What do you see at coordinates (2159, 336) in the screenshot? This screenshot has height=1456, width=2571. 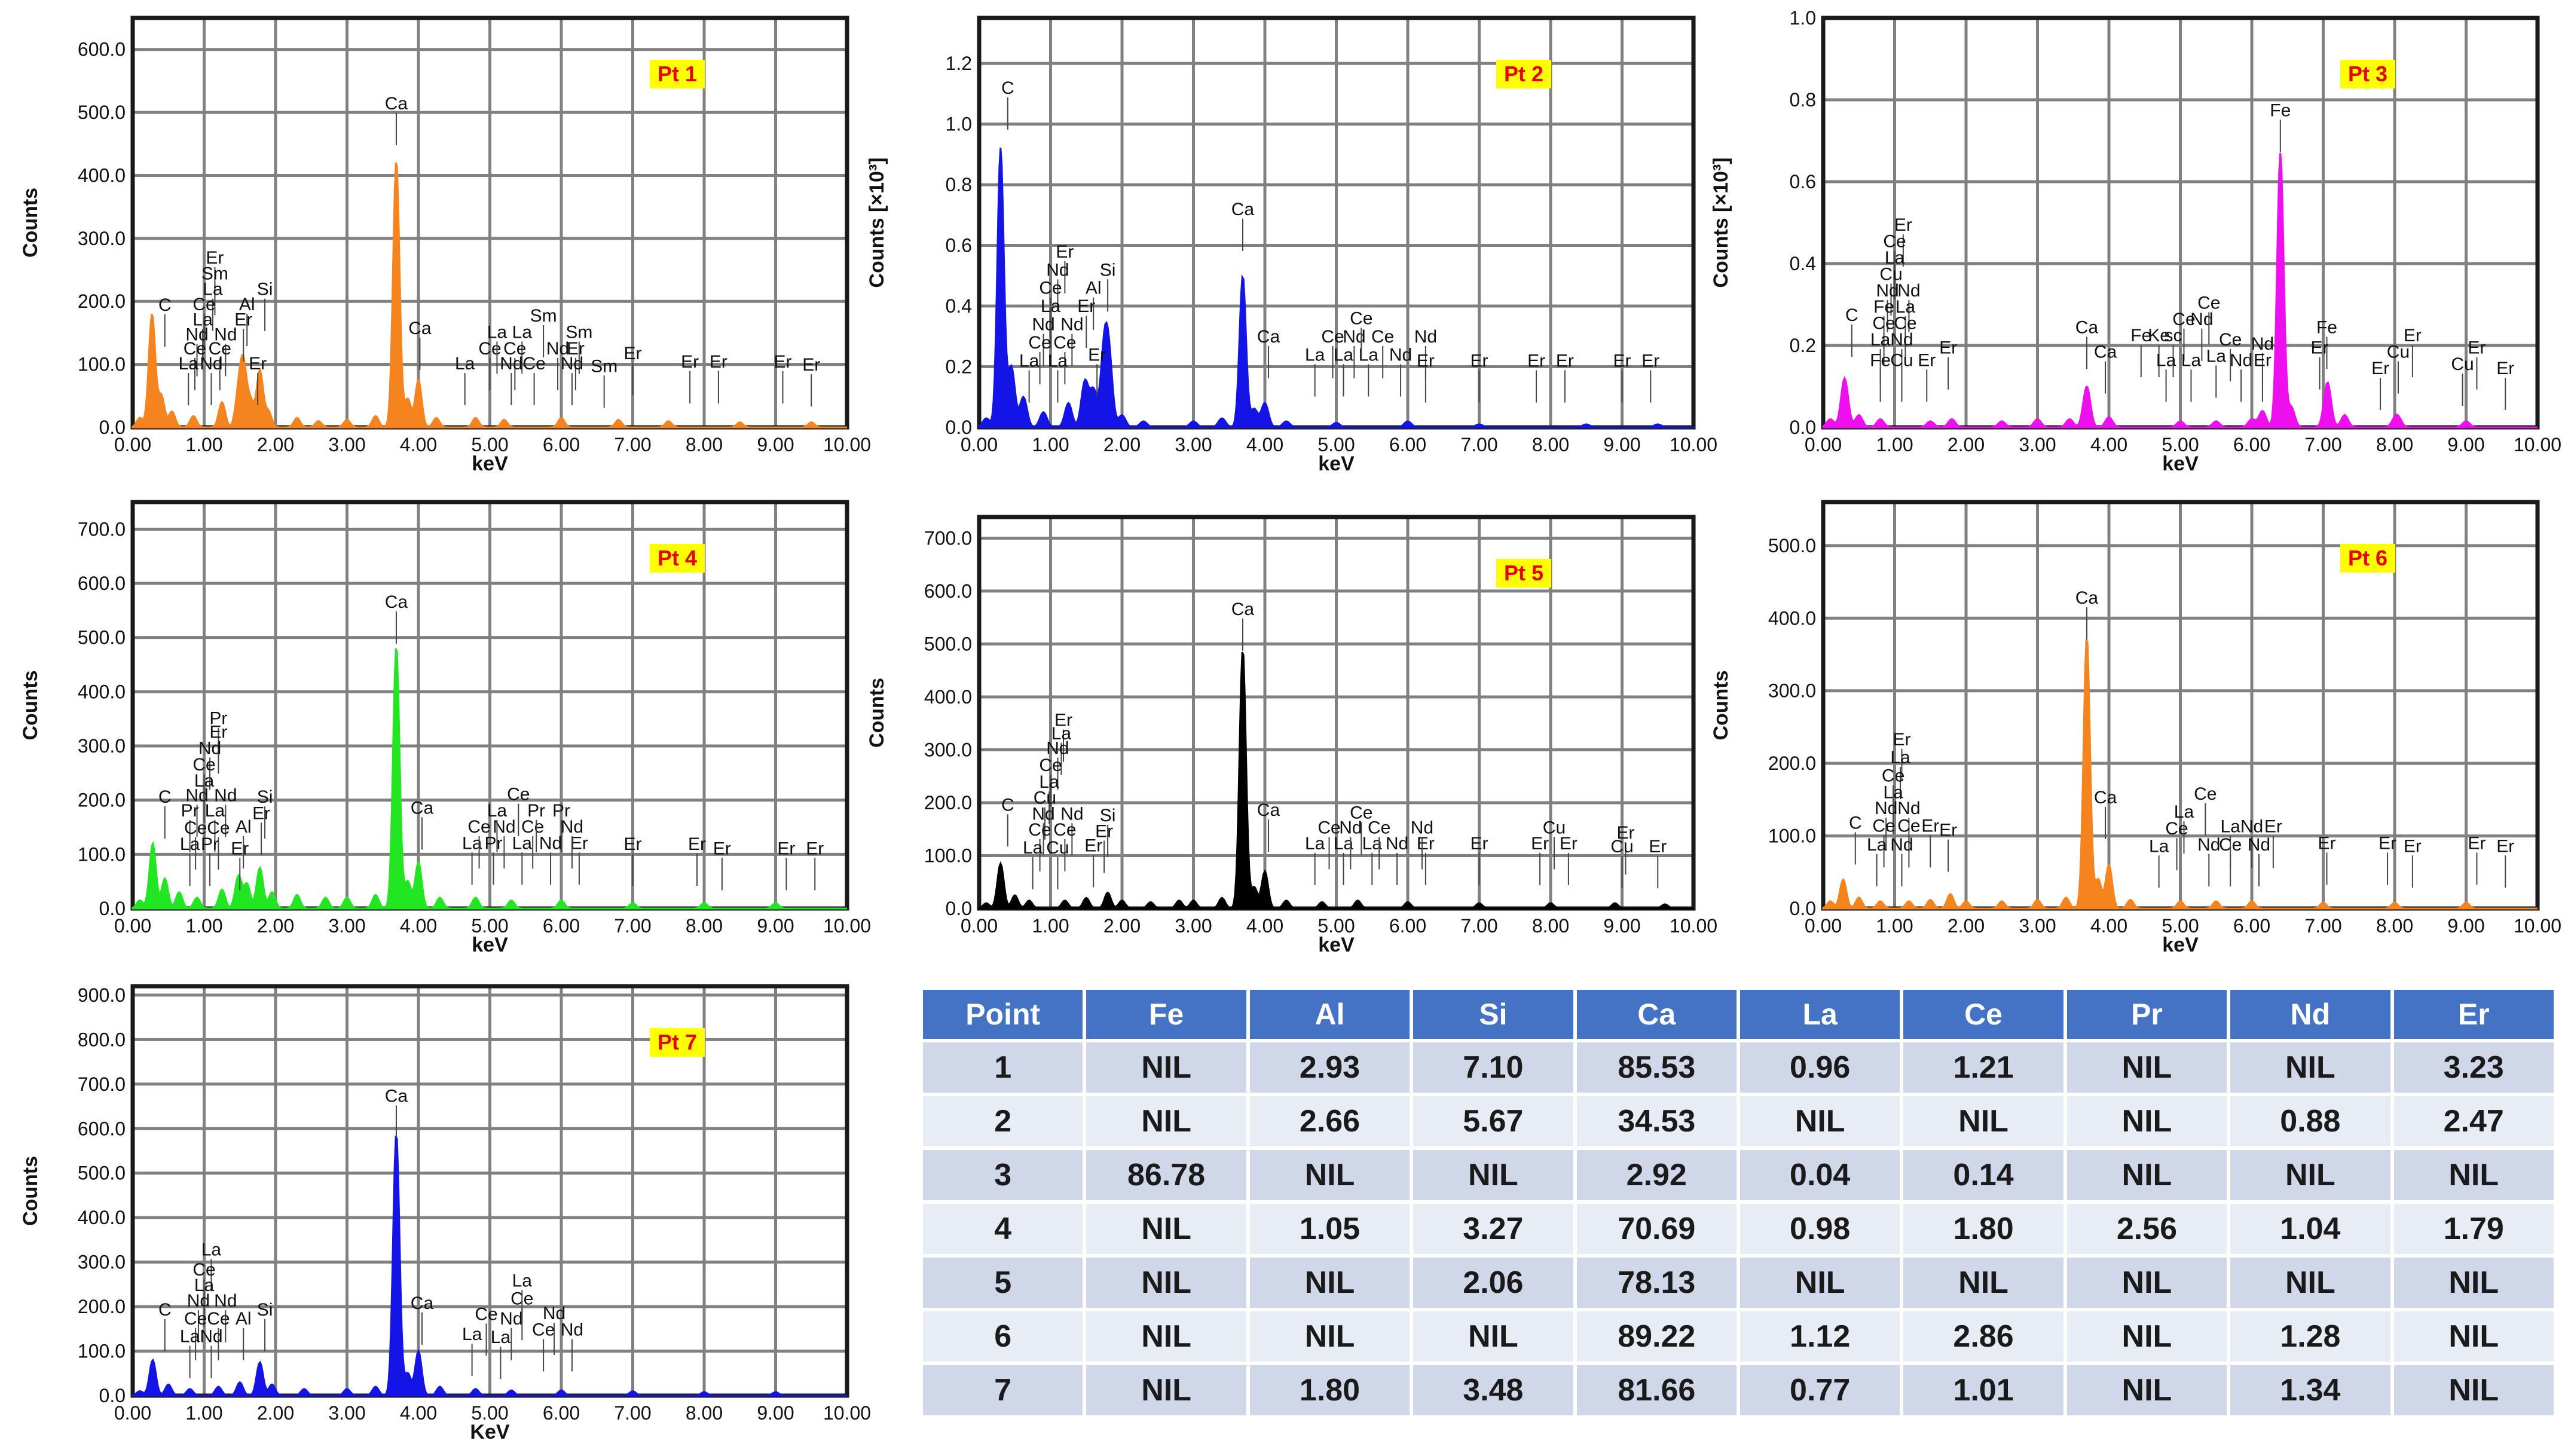 I see `peak-label: Ke` at bounding box center [2159, 336].